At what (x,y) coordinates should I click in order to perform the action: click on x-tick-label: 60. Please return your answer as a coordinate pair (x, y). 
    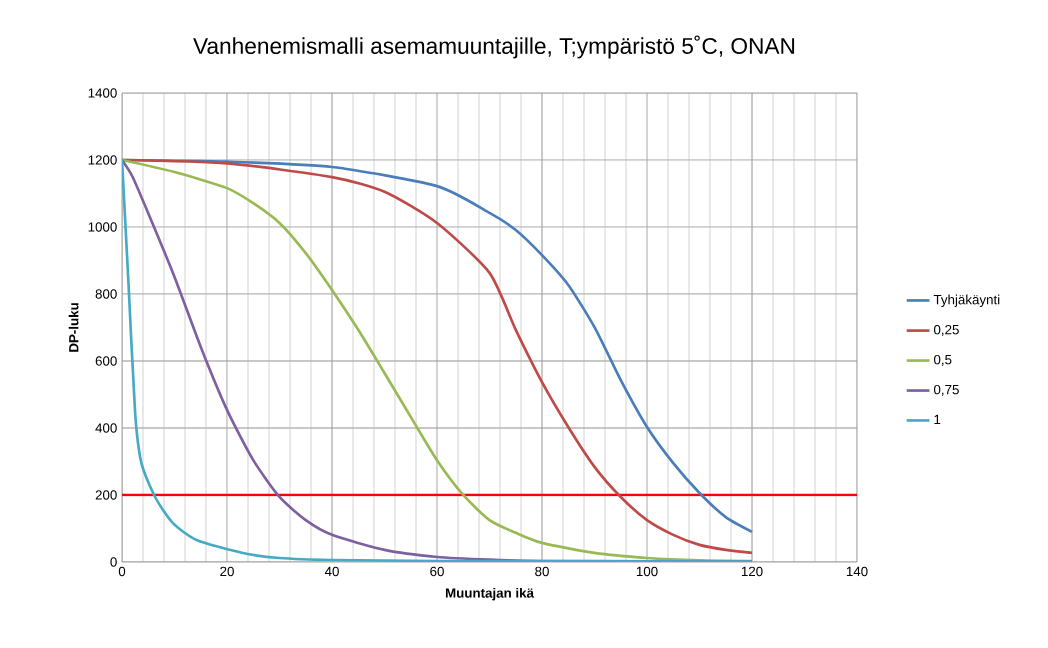
    Looking at the image, I should click on (437, 571).